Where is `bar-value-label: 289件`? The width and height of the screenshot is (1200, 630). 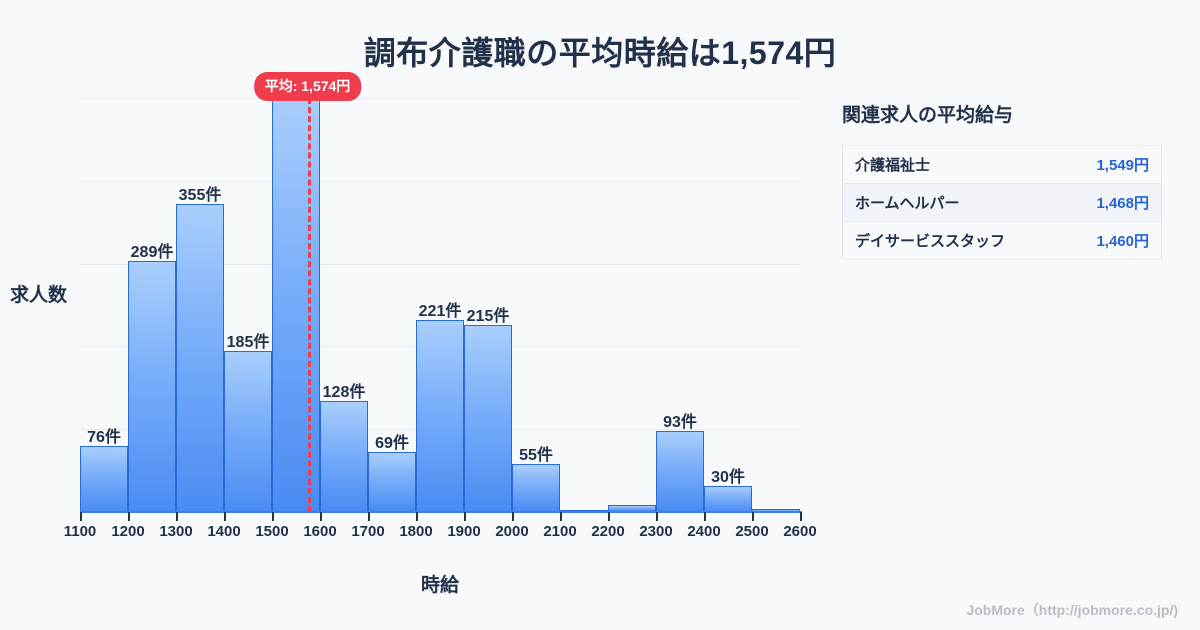
bar-value-label: 289件 is located at coordinates (152, 253).